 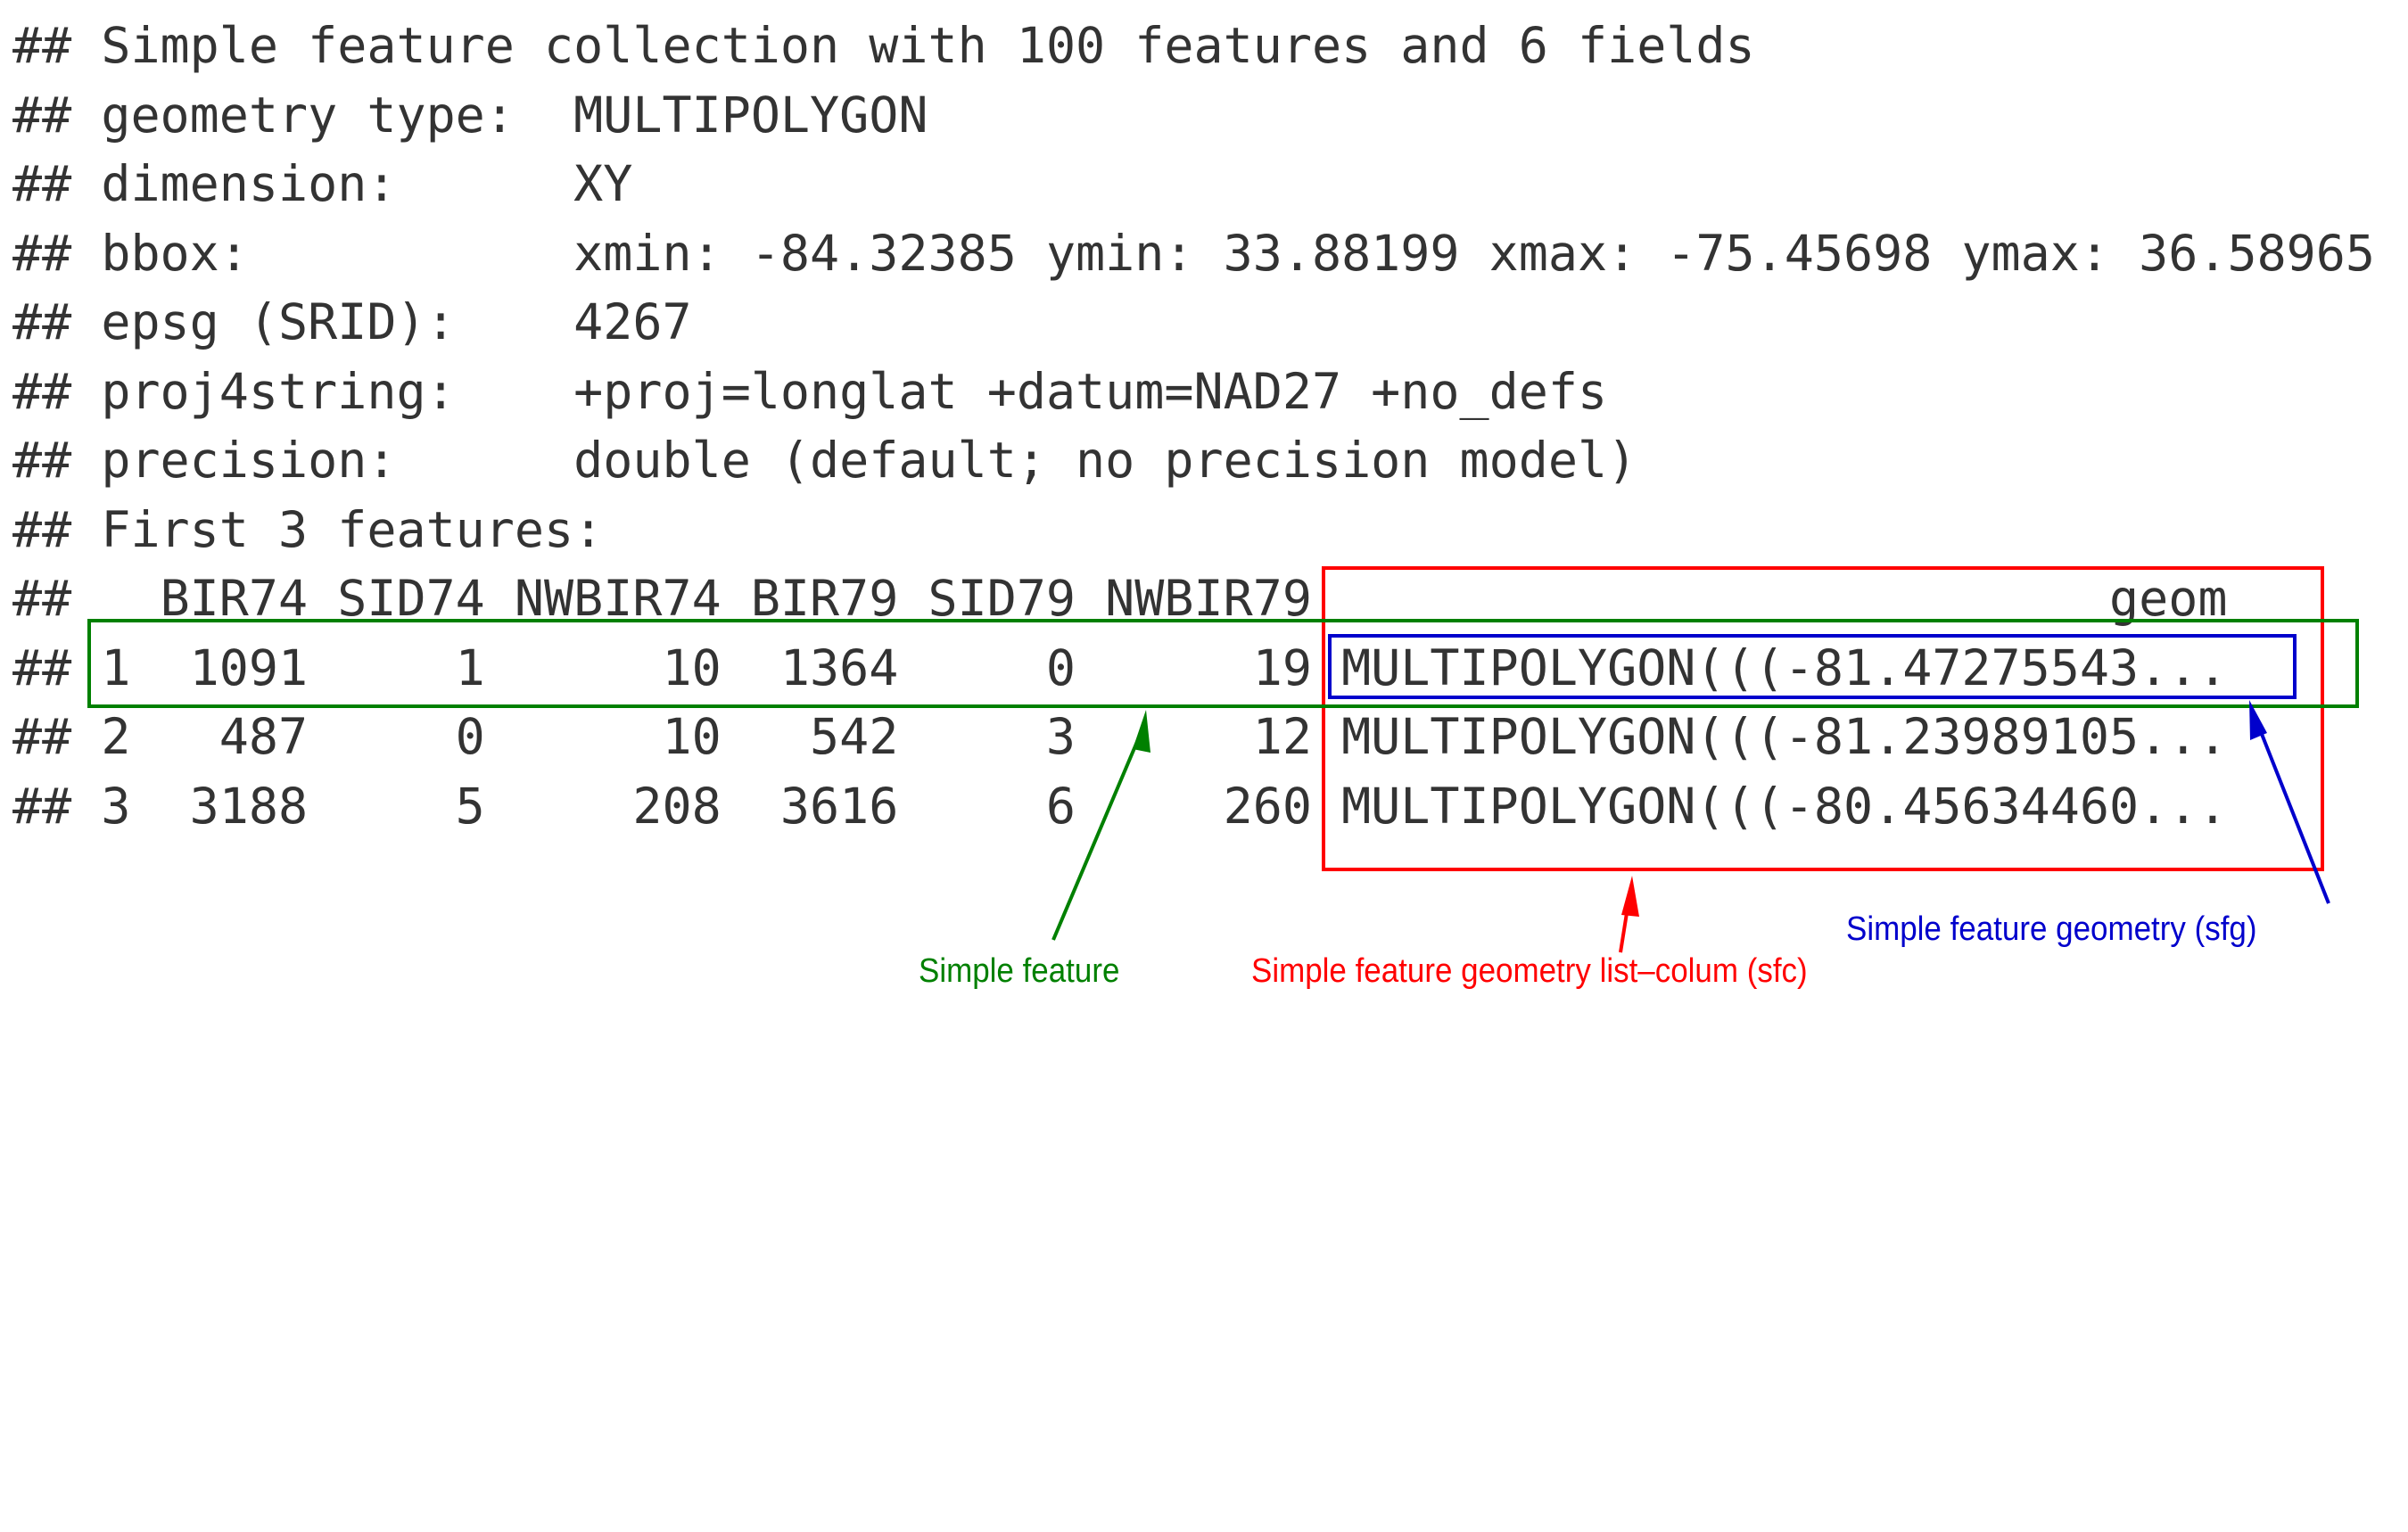 What do you see at coordinates (175, 253) in the screenshot?
I see `meta-key: bbox:` at bounding box center [175, 253].